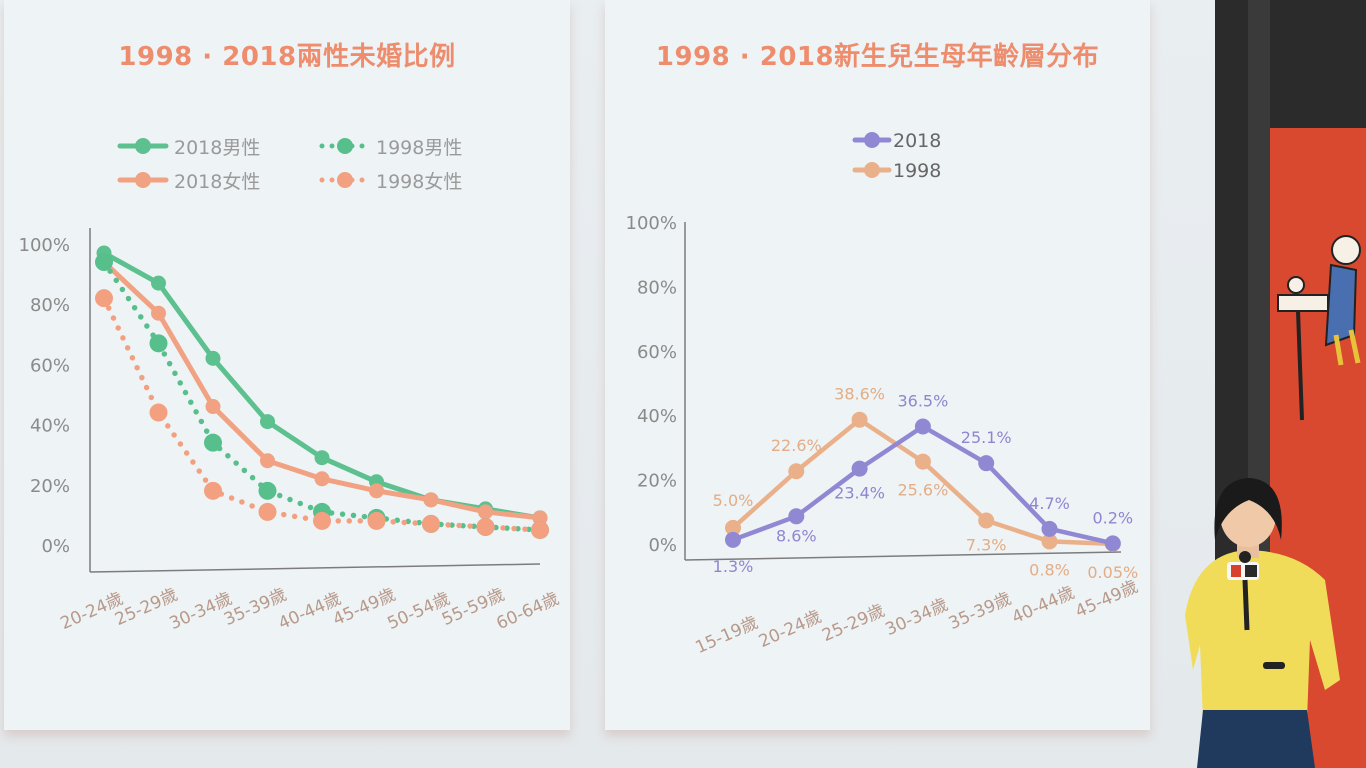 This screenshot has height=768, width=1366. I want to click on x-tick-label: 25-29歲, so click(853, 623).